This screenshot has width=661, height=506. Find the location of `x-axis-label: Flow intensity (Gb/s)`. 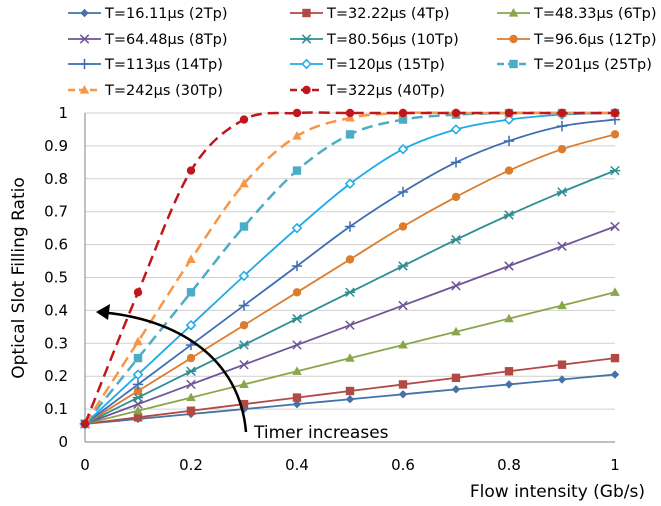

x-axis-label: Flow intensity (Gb/s) is located at coordinates (557, 492).